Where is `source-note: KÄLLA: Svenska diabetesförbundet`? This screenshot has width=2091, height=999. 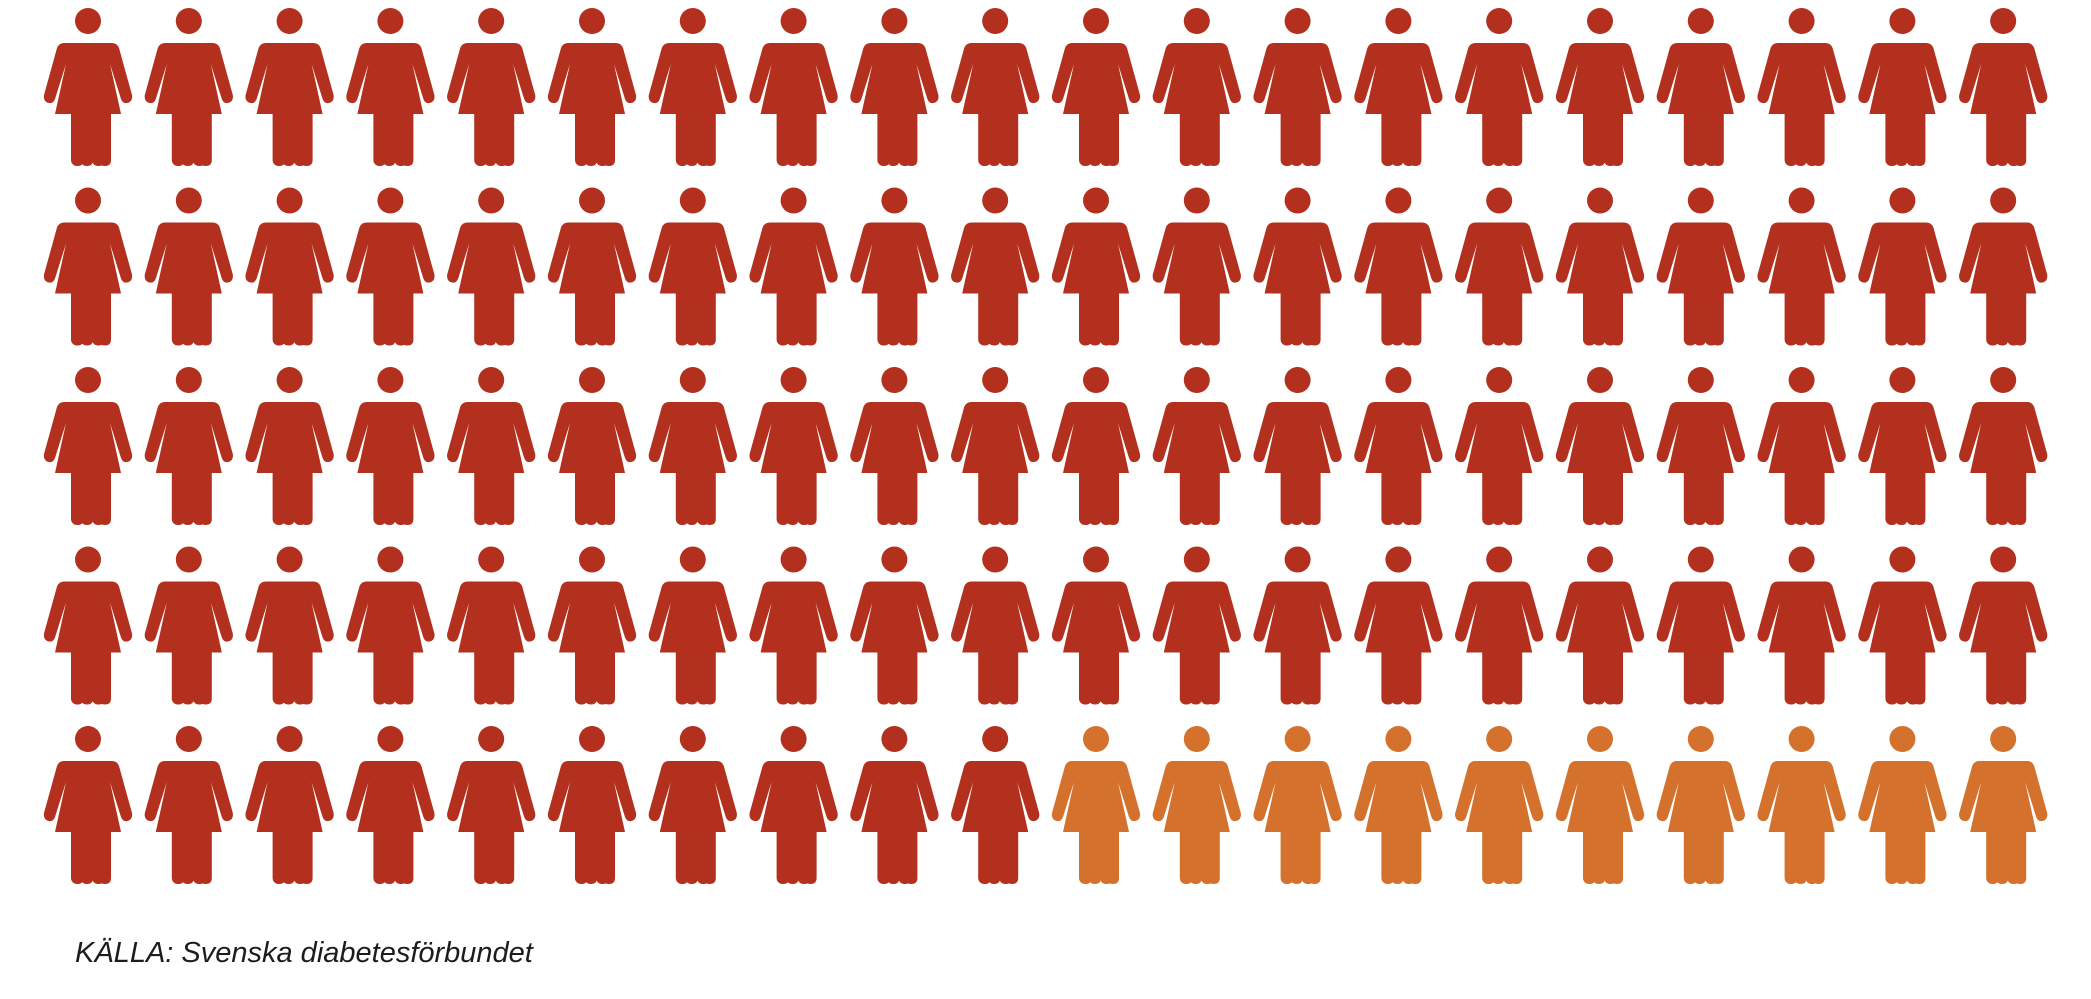 source-note: KÄLLA: Svenska diabetesförbundet is located at coordinates (304, 953).